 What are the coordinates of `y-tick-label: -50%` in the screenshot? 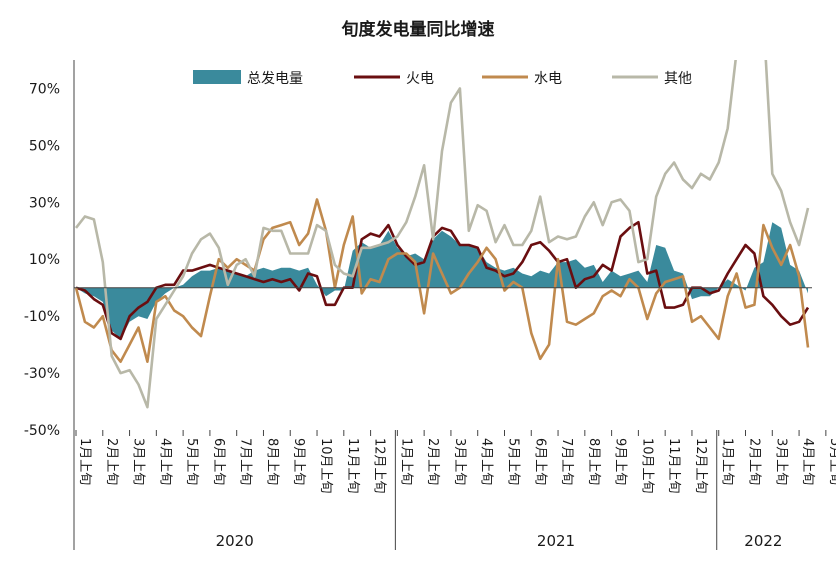 It's located at (42, 431).